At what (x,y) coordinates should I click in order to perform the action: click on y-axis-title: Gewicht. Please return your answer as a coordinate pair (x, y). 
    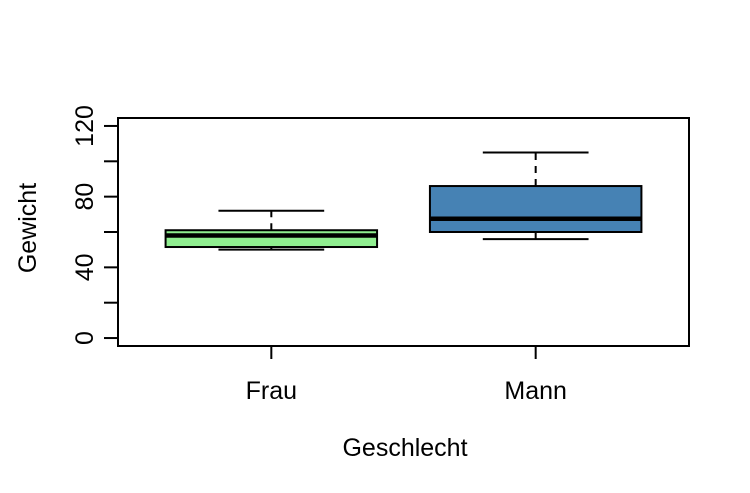
    Looking at the image, I should click on (28, 228).